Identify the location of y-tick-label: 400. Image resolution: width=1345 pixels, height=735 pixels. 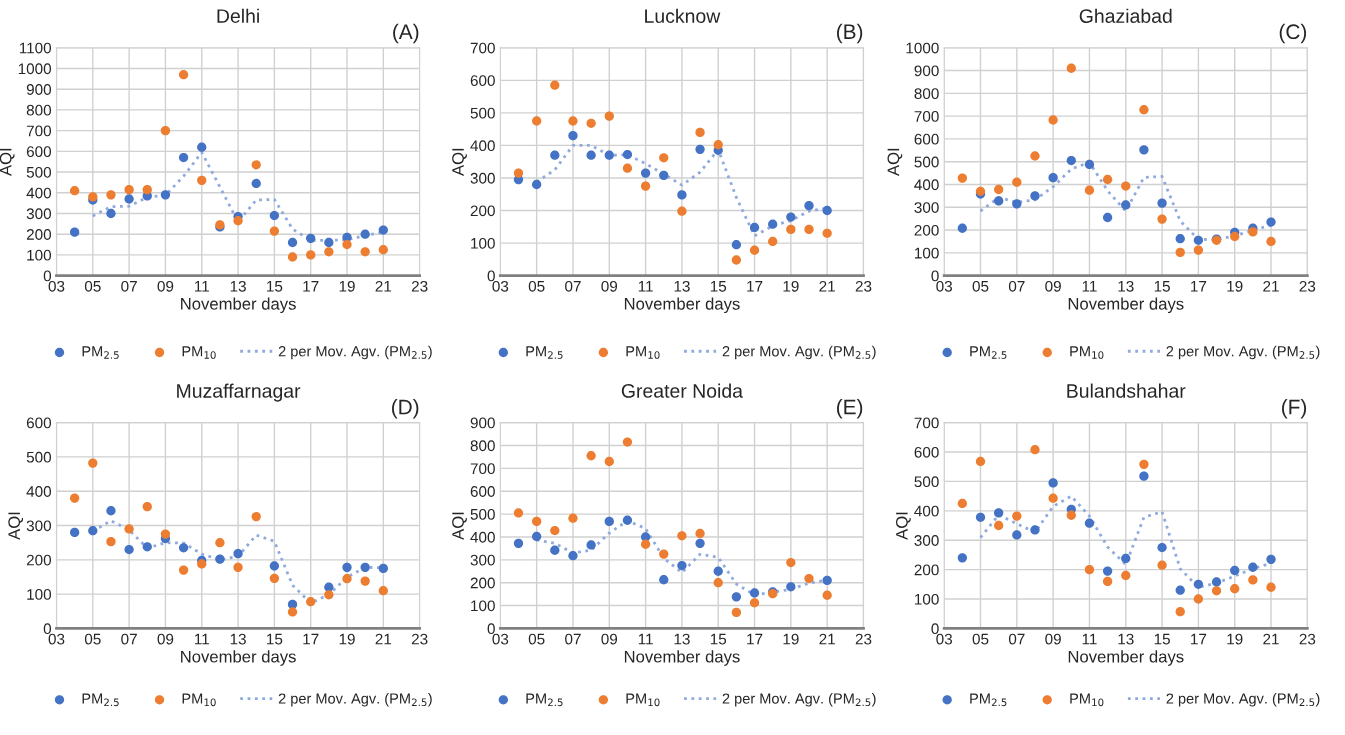
(482, 146).